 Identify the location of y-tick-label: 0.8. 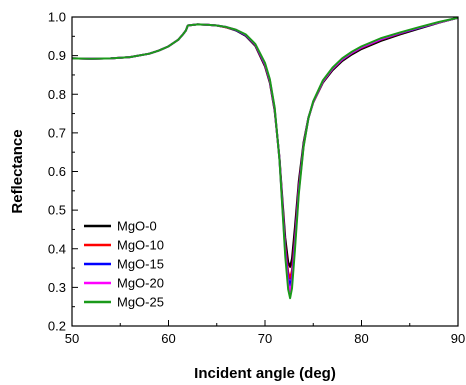
(57, 94).